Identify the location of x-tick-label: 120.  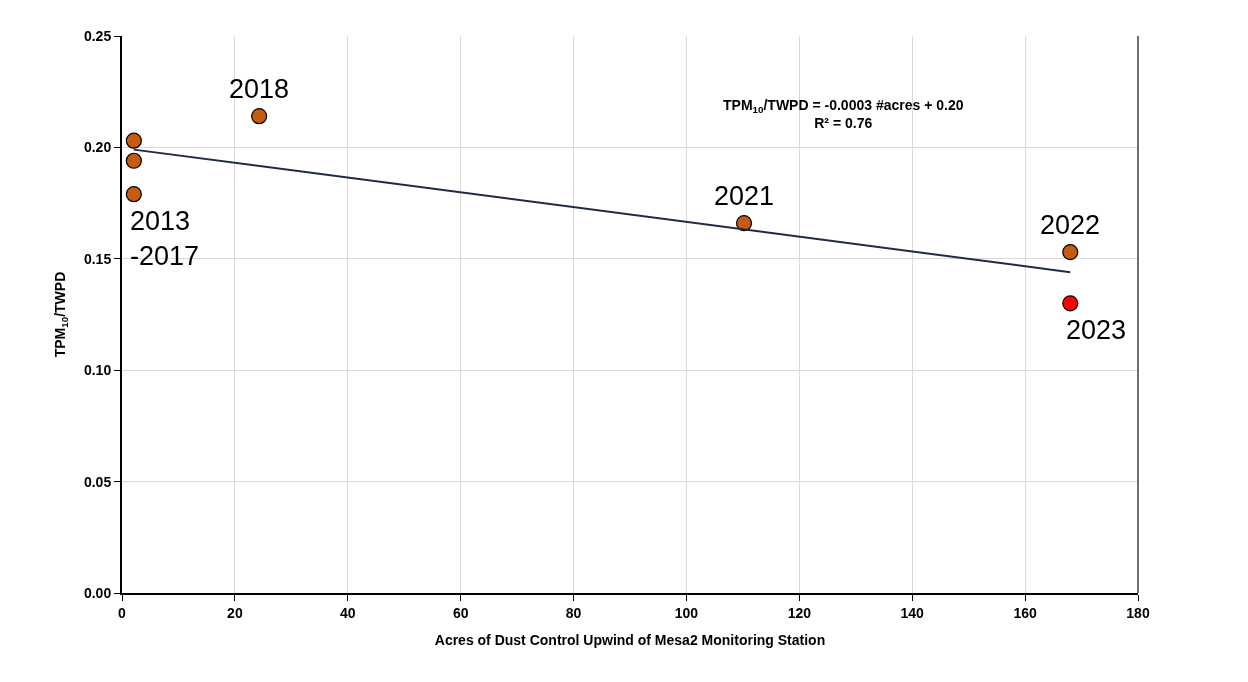
(799, 612).